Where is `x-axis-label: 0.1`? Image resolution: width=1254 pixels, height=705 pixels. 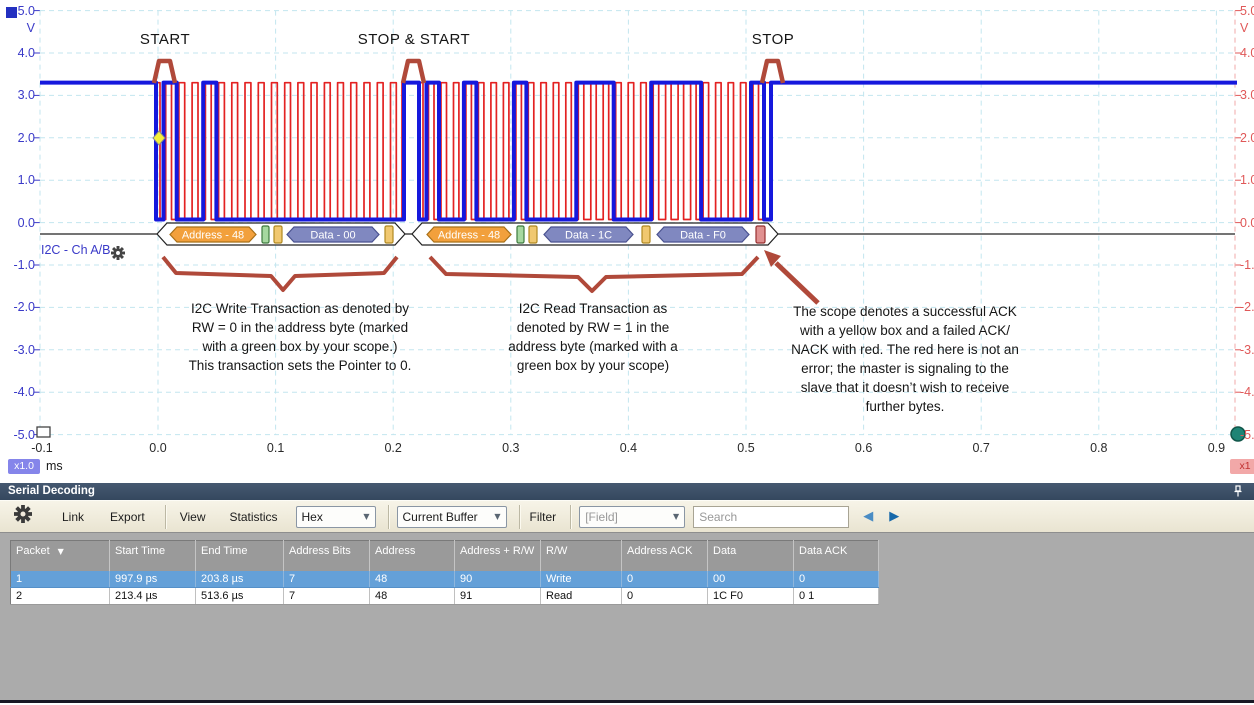
x-axis-label: 0.1 is located at coordinates (275, 448).